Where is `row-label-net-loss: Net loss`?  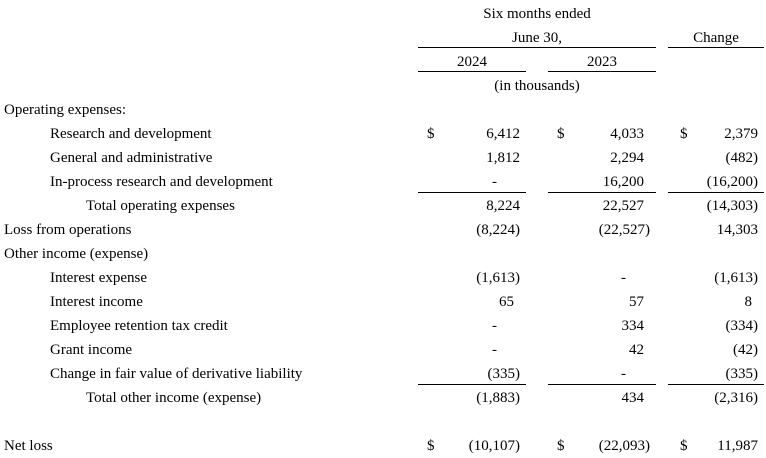
row-label-net-loss: Net loss is located at coordinates (28, 446).